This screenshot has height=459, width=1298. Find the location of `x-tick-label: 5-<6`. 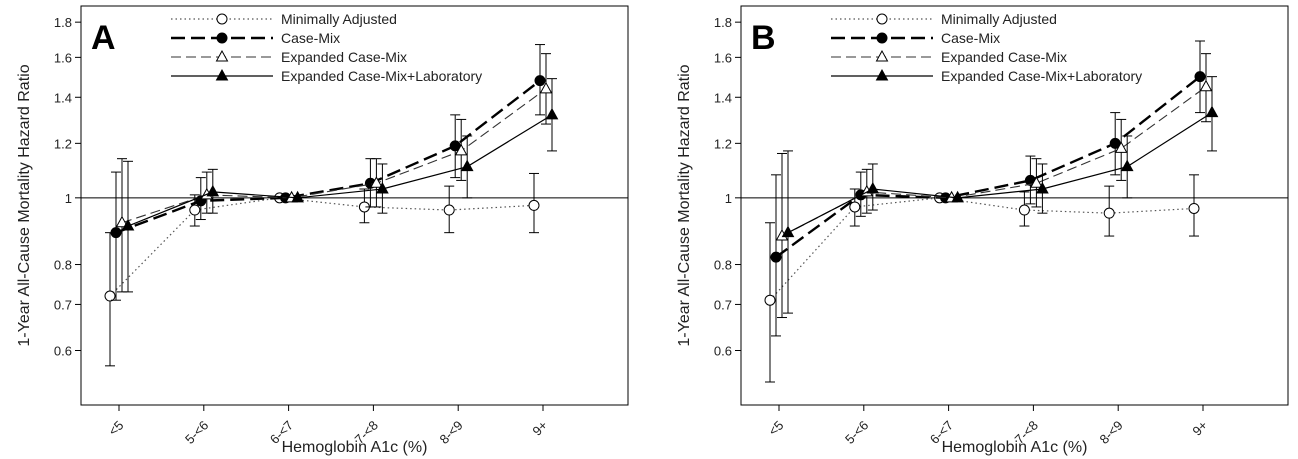

x-tick-label: 5-<6 is located at coordinates (856, 432).